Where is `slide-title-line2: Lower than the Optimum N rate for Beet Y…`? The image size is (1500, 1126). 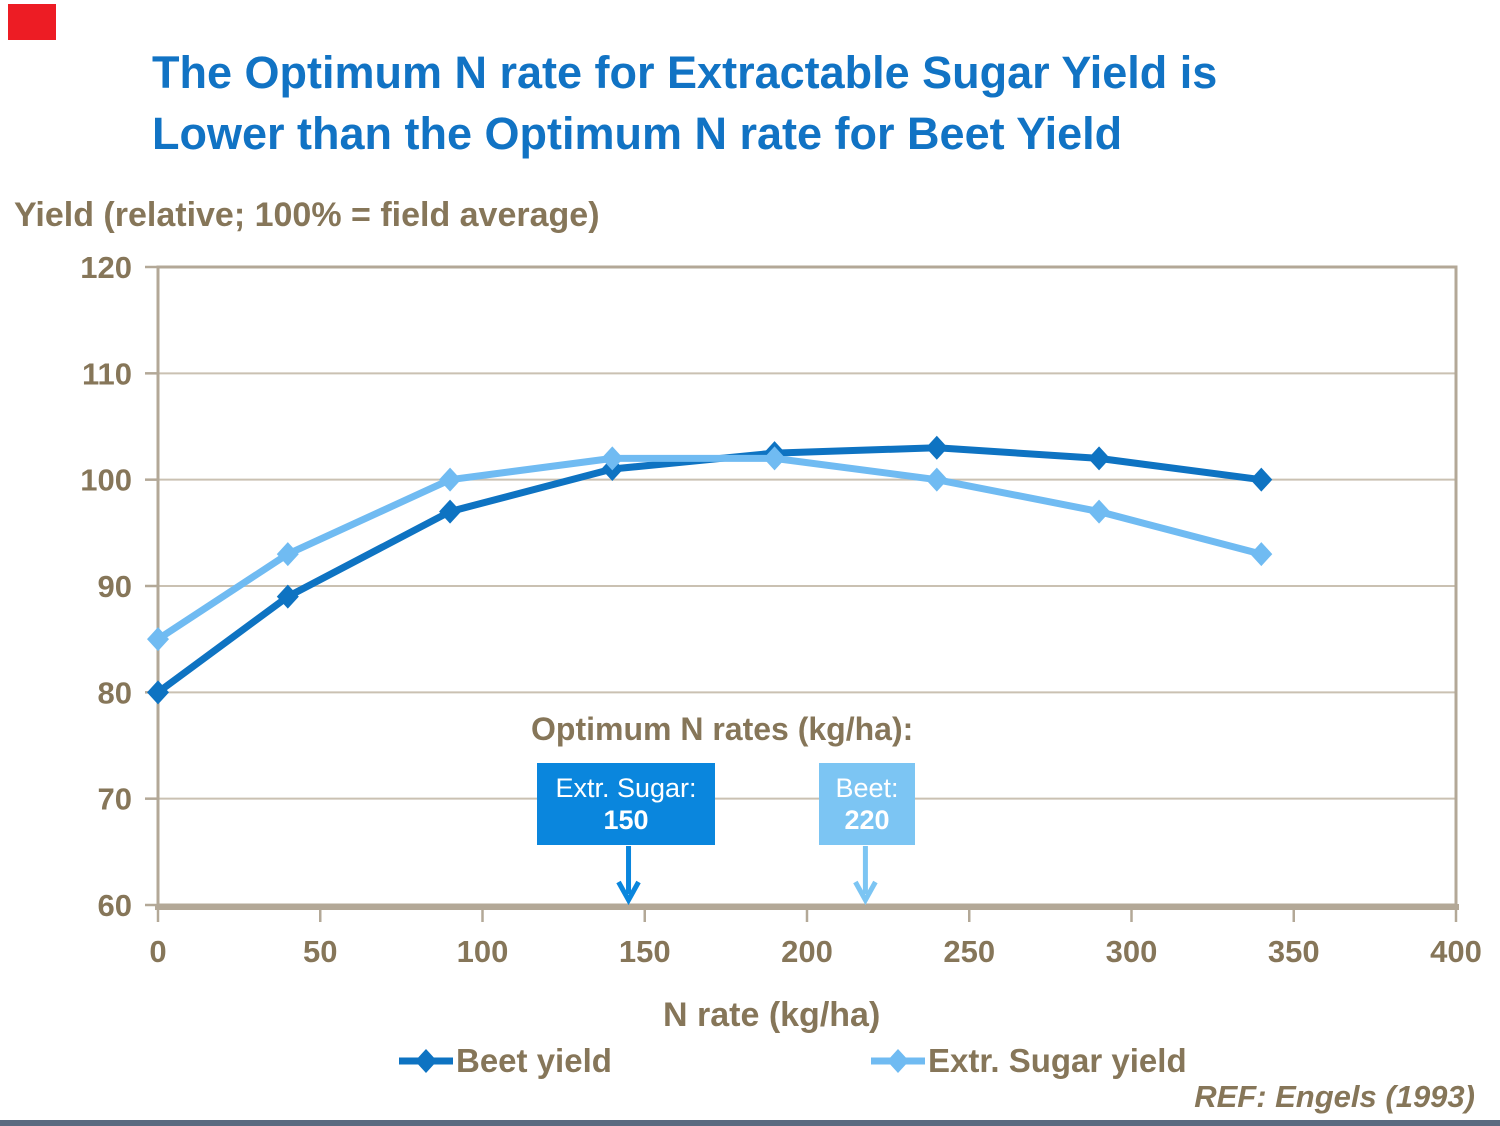
slide-title-line2: Lower than the Optimum N rate for Beet Y… is located at coordinates (637, 133).